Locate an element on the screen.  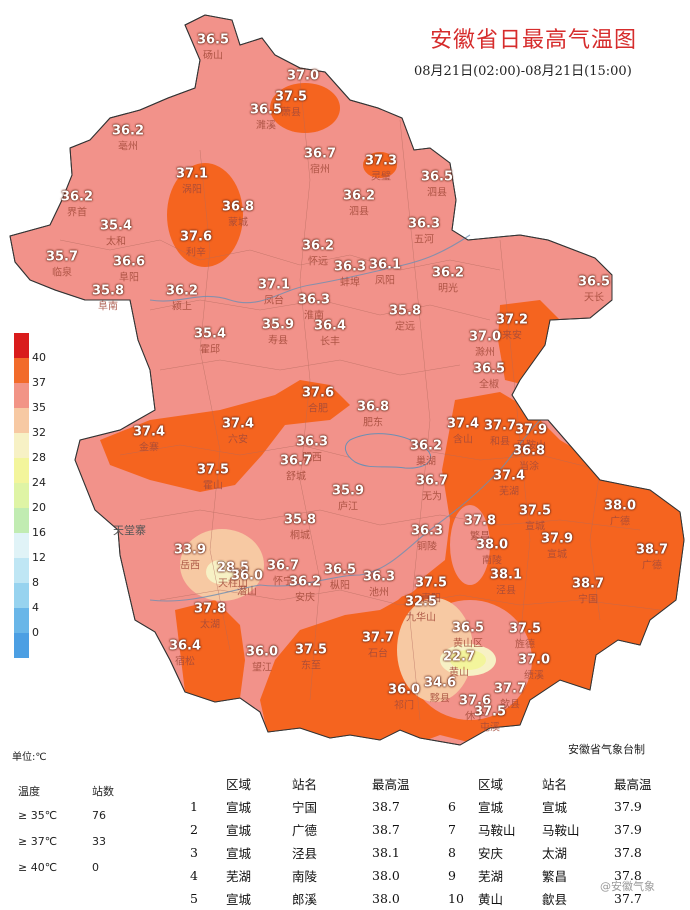
station-temperature: 35.8 is located at coordinates (300, 520).